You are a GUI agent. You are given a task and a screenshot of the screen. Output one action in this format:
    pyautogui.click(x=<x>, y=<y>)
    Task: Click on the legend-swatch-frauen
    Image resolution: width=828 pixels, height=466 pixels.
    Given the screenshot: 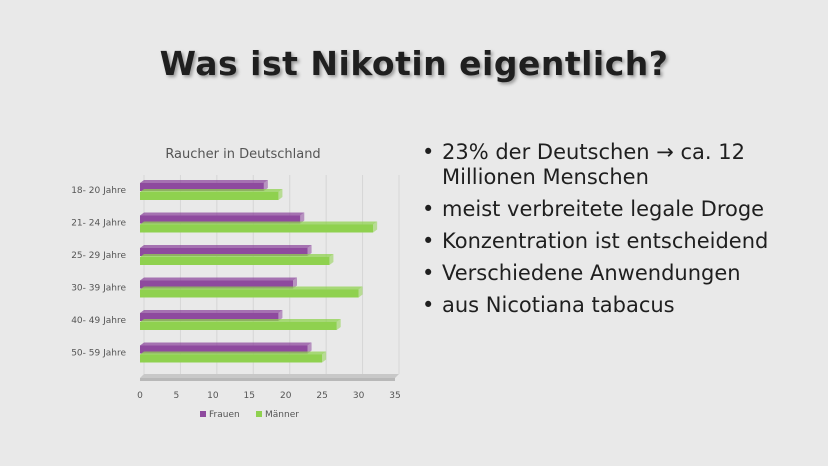 What is the action you would take?
    pyautogui.click(x=203, y=414)
    